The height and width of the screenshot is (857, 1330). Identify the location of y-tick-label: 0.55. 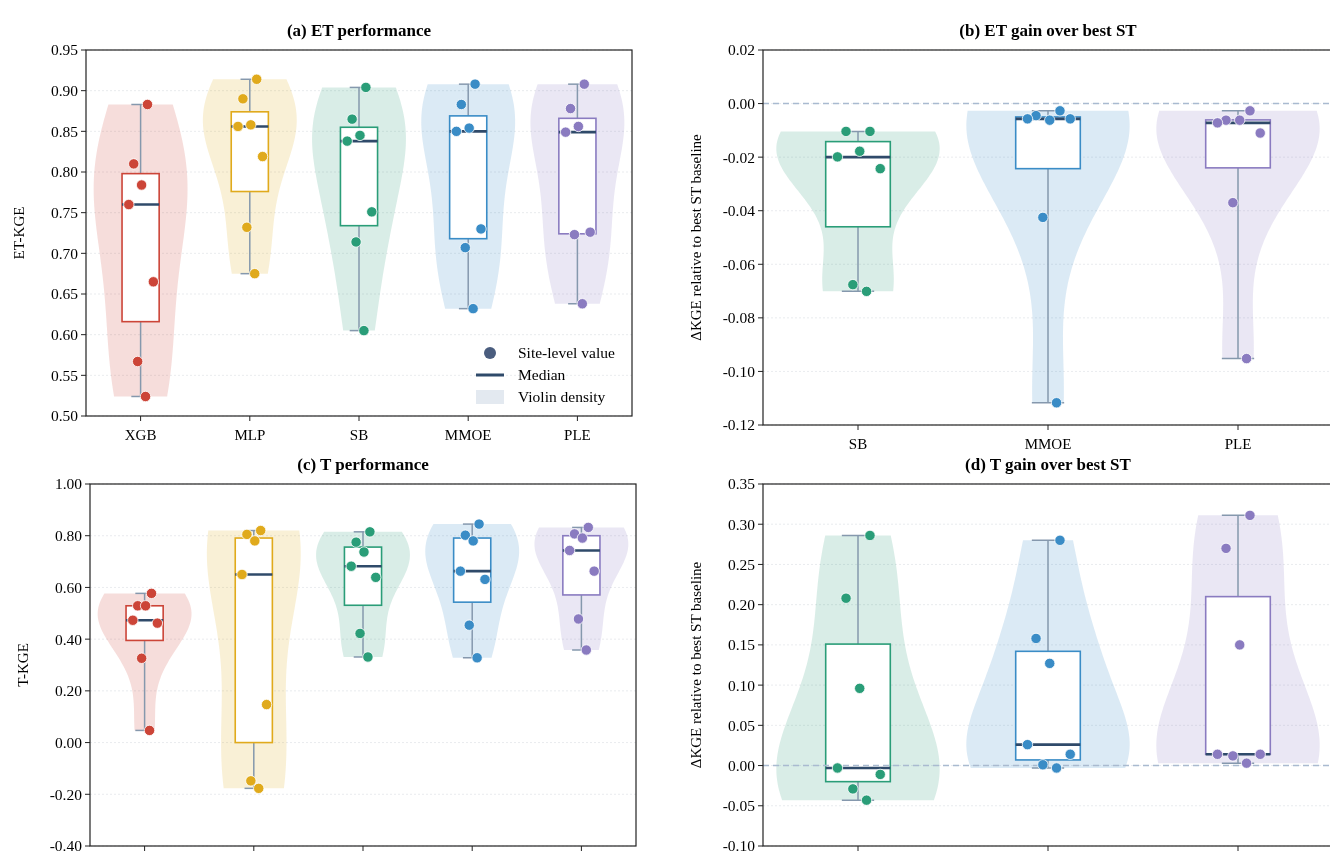
(64, 375).